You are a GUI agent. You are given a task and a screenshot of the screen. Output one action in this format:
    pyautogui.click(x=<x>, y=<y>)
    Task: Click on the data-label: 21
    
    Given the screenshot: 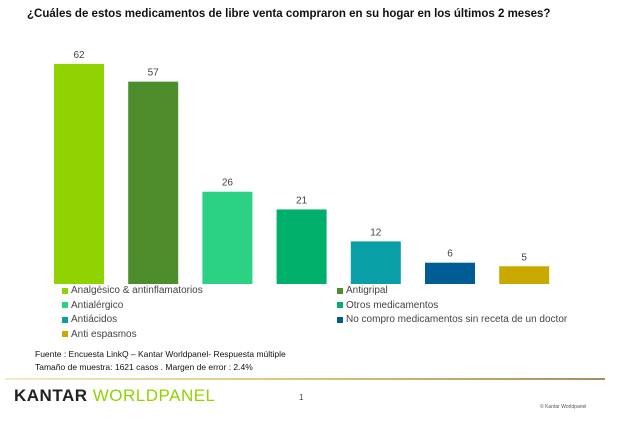 What is the action you would take?
    pyautogui.click(x=302, y=200)
    